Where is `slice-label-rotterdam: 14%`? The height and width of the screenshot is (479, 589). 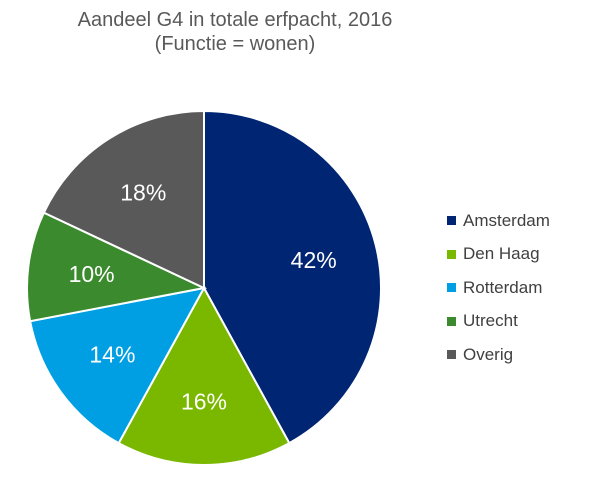
slice-label-rotterdam: 14% is located at coordinates (112, 355).